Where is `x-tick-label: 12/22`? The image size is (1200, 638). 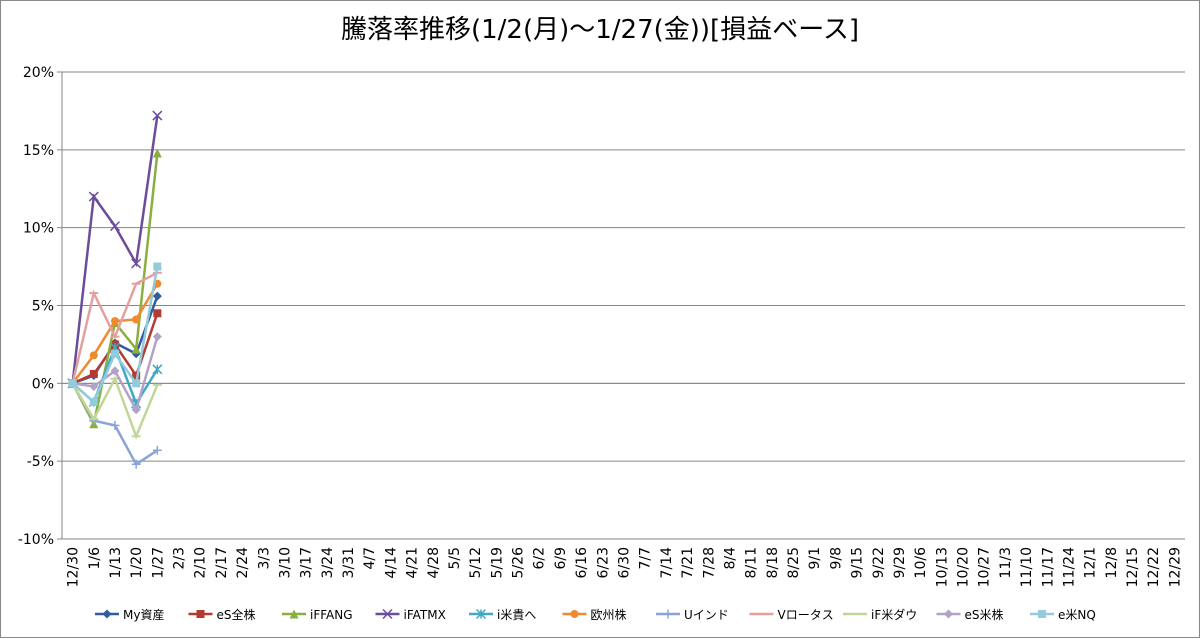 x-tick-label: 12/22 is located at coordinates (1154, 567).